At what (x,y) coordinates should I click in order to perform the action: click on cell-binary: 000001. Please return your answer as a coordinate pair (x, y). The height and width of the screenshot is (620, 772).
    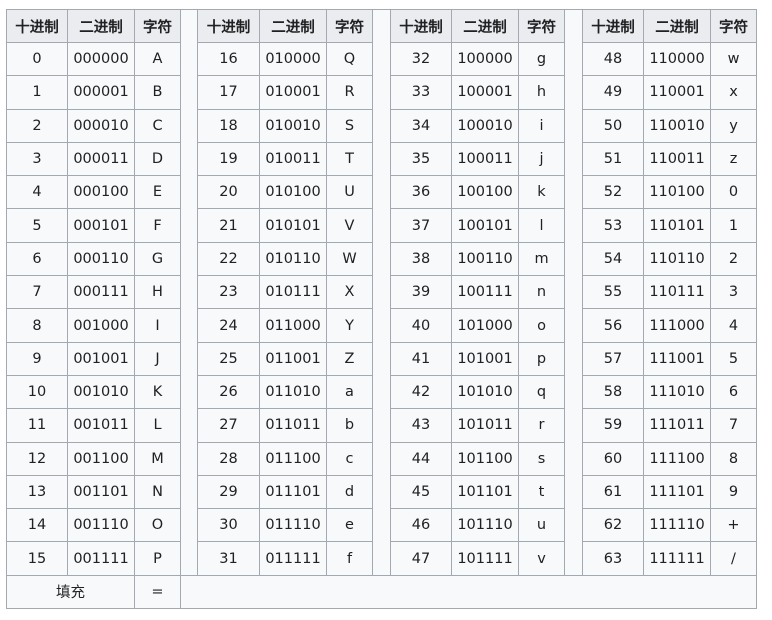
    Looking at the image, I should click on (101, 92).